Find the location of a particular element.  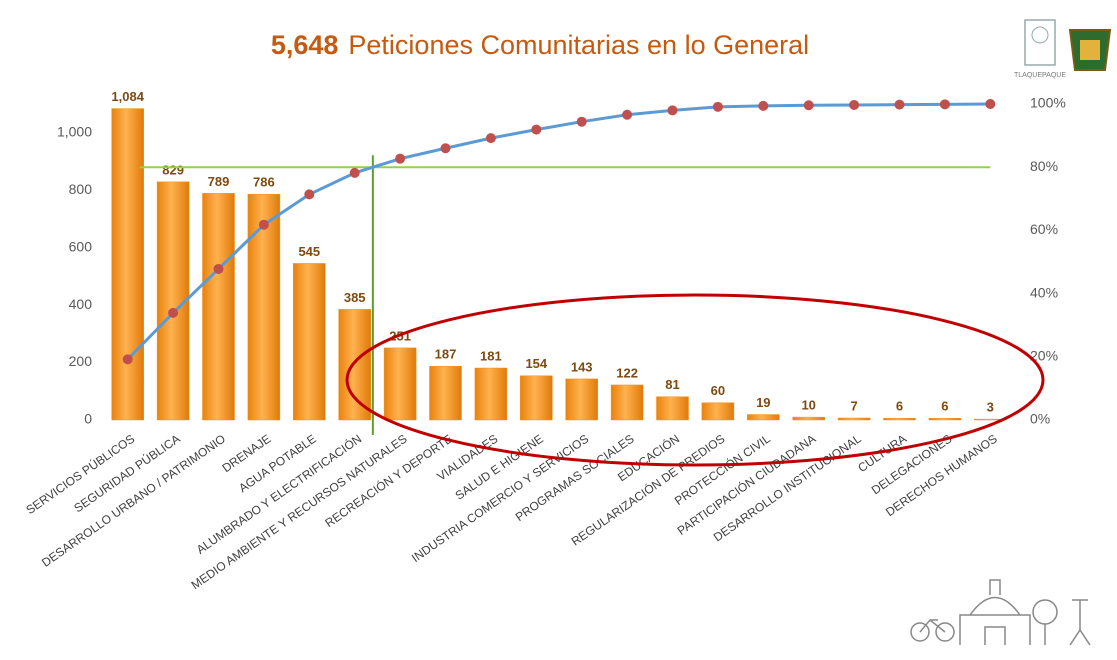

y2-tick-label: 40% is located at coordinates (1044, 292).